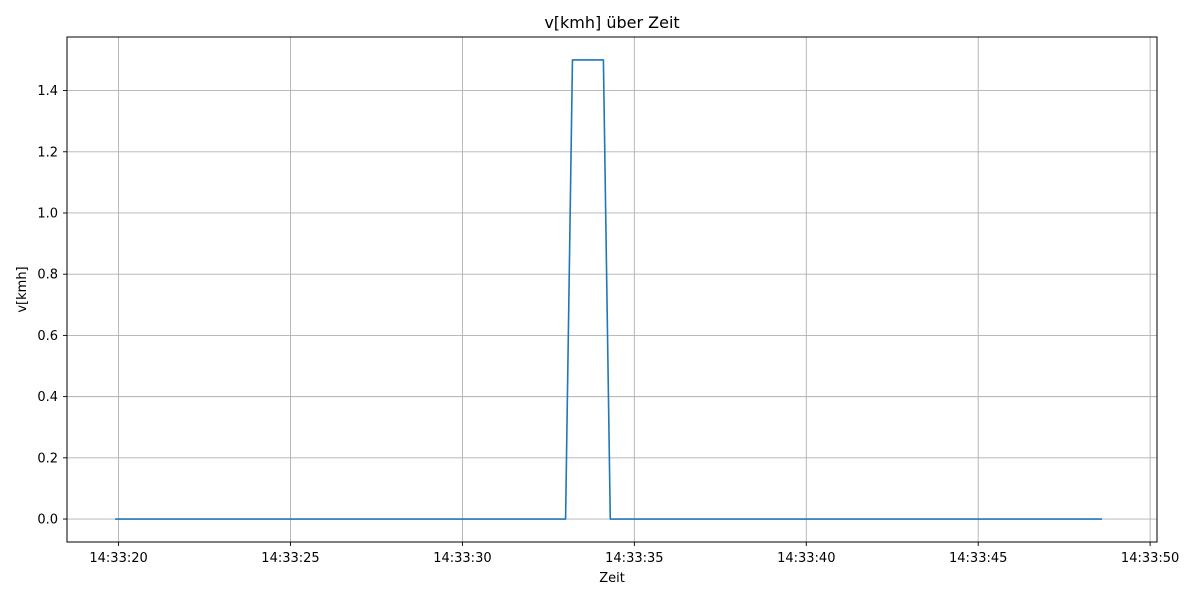 This screenshot has height=600, width=1200. What do you see at coordinates (806, 558) in the screenshot?
I see `x-tick-label: 14:33:40` at bounding box center [806, 558].